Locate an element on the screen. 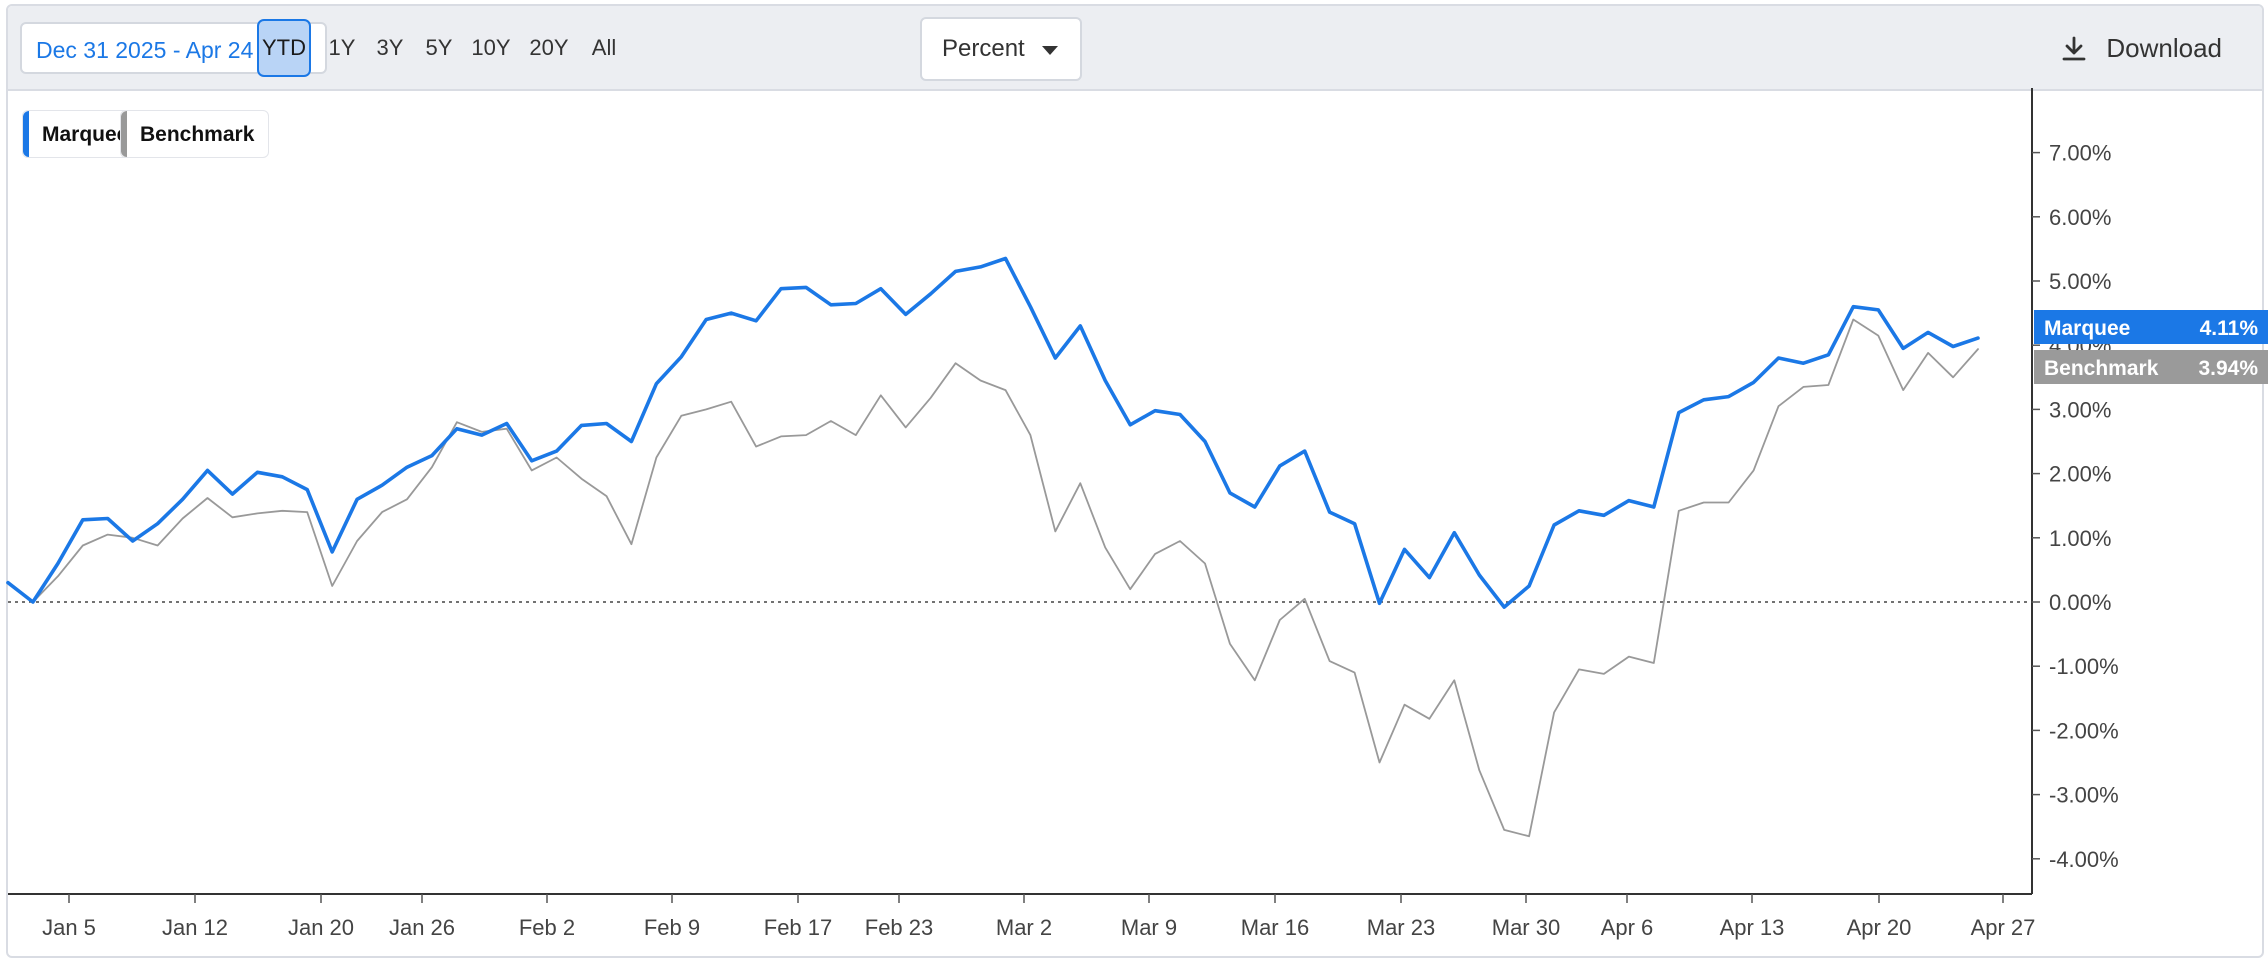 The image size is (2268, 962). y-tick-label: 7.00% is located at coordinates (2080, 153).